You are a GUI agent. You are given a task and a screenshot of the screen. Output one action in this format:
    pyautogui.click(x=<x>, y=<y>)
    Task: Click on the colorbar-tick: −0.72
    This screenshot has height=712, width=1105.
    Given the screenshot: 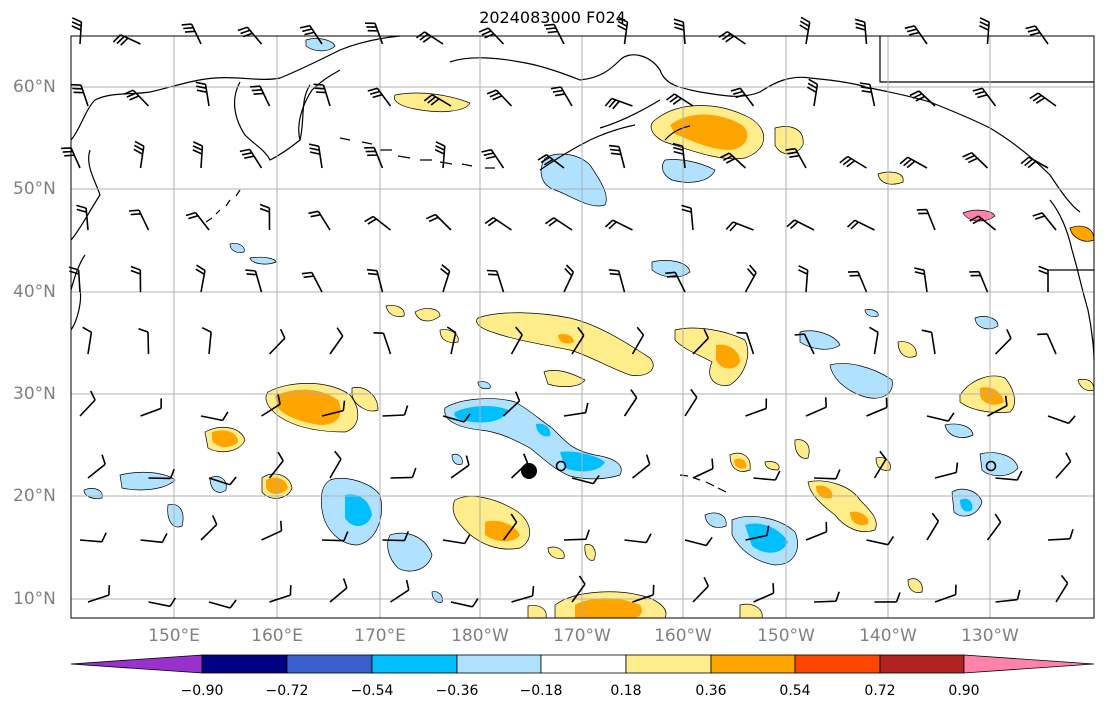 What is the action you would take?
    pyautogui.click(x=287, y=691)
    